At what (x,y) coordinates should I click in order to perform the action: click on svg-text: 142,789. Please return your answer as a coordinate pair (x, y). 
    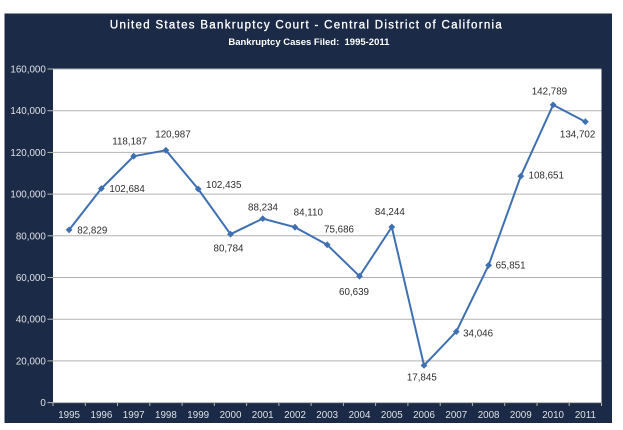
    Looking at the image, I should click on (549, 91).